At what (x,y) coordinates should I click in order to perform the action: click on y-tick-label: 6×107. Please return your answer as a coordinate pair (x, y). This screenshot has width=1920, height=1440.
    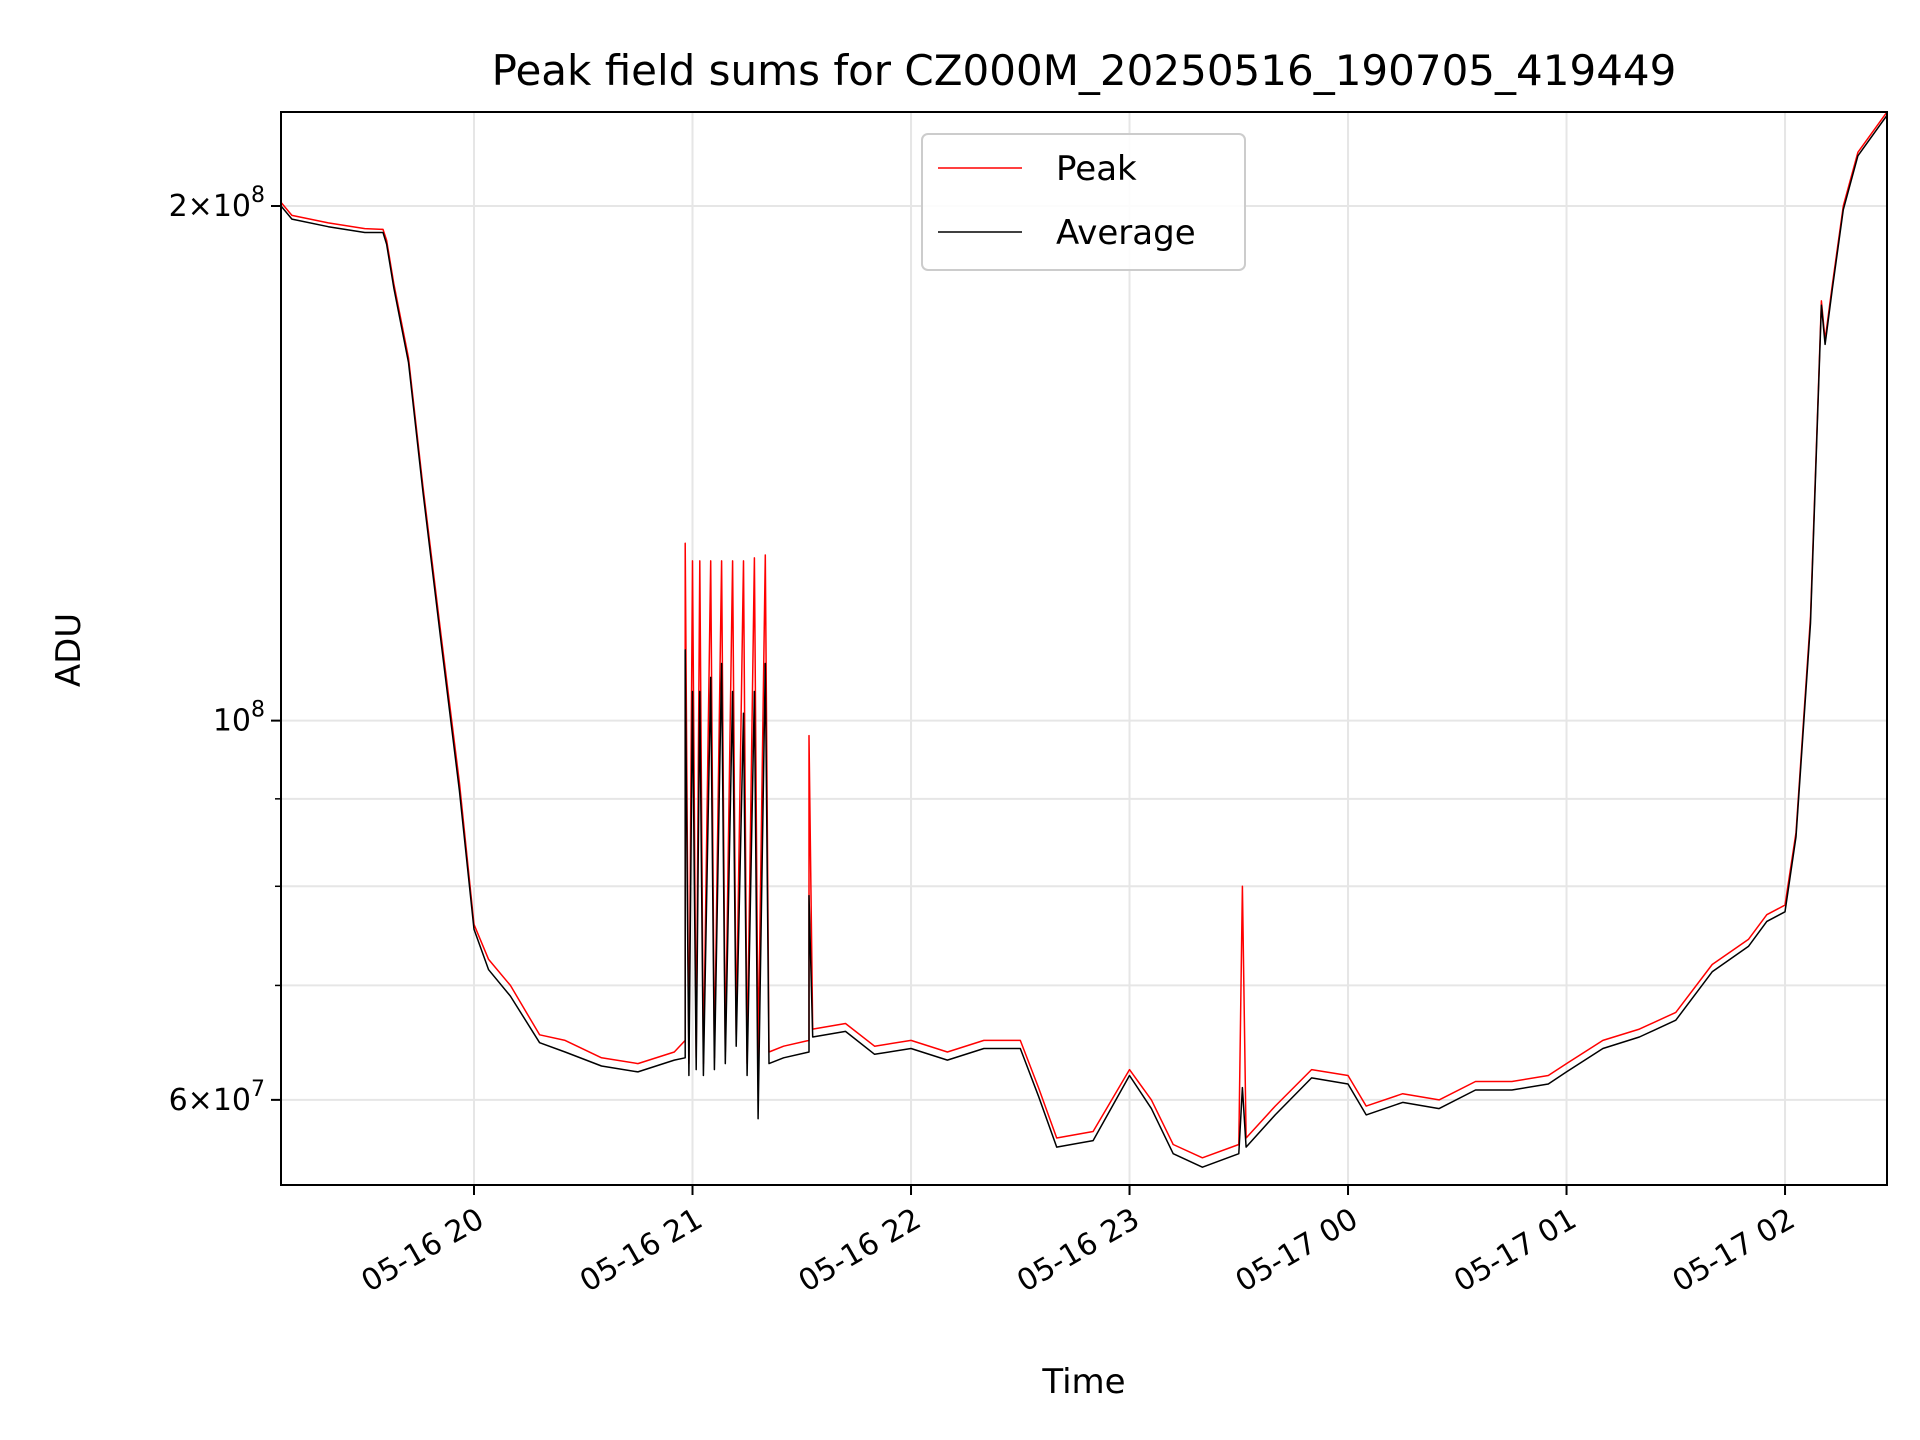
    Looking at the image, I should click on (217, 1097).